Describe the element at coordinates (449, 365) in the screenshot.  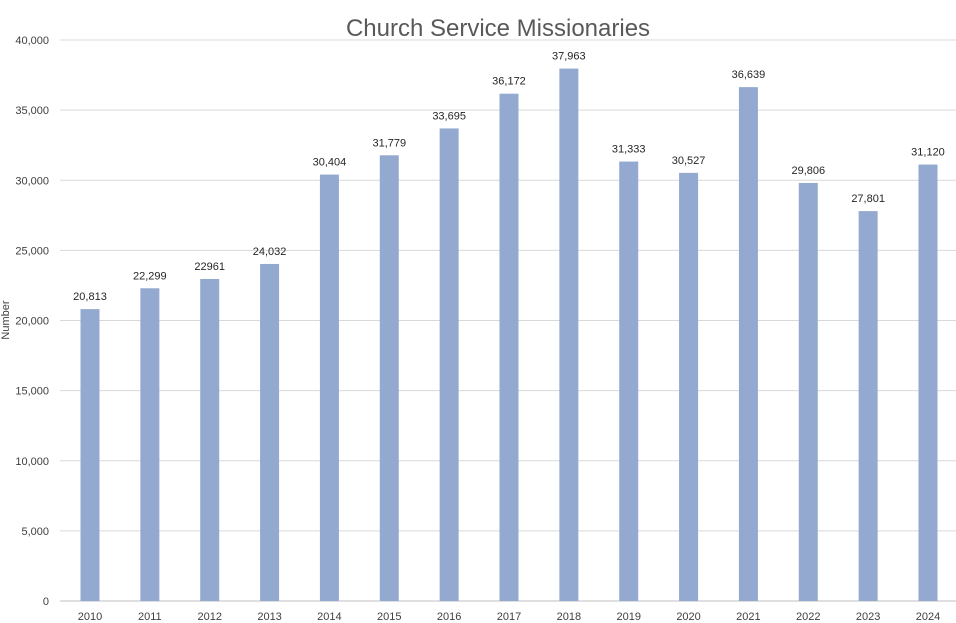
I see `bar-2016` at that location.